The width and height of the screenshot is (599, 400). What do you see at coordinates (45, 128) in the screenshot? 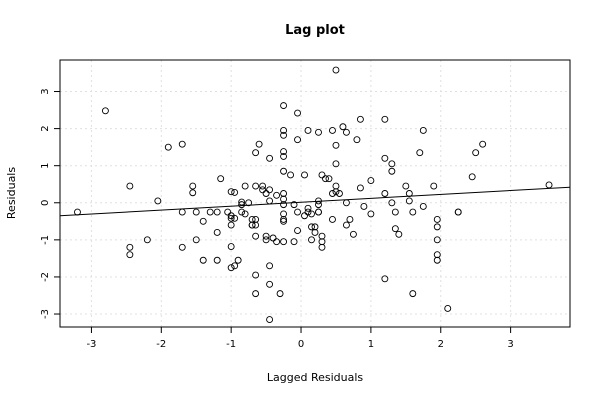
I see `y-tick-label-5: 2` at bounding box center [45, 128].